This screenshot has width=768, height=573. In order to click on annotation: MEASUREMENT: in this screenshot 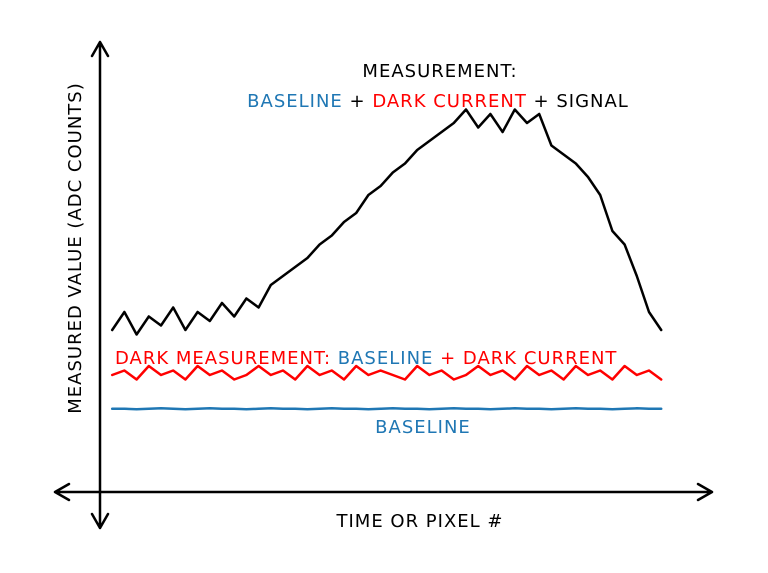, I will do `click(439, 71)`.